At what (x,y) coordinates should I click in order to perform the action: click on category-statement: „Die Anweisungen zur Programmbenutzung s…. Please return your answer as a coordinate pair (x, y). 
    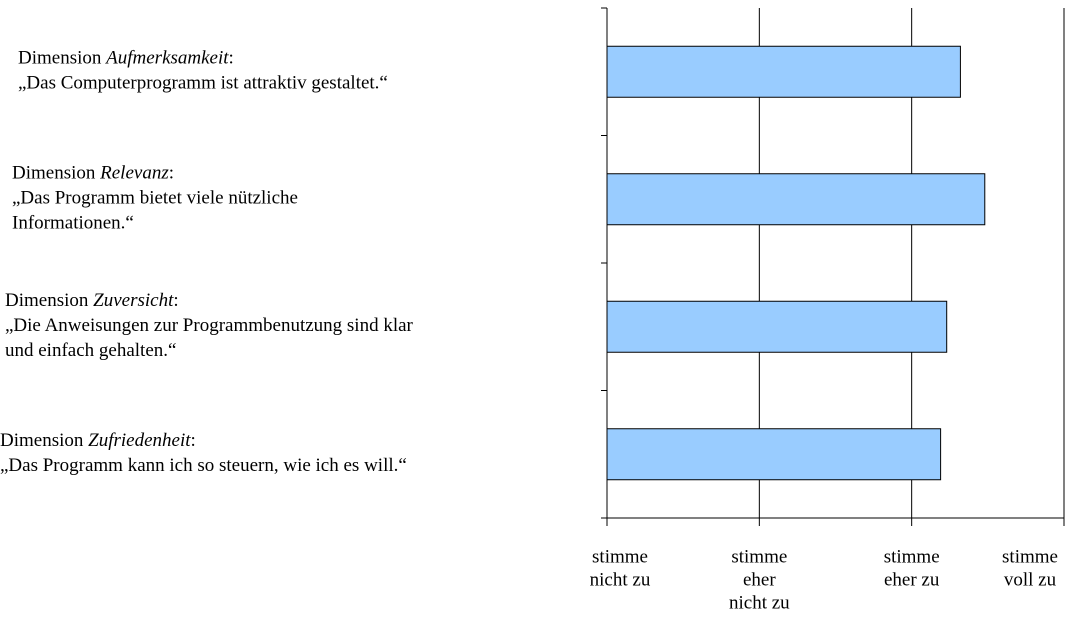
    Looking at the image, I should click on (209, 325).